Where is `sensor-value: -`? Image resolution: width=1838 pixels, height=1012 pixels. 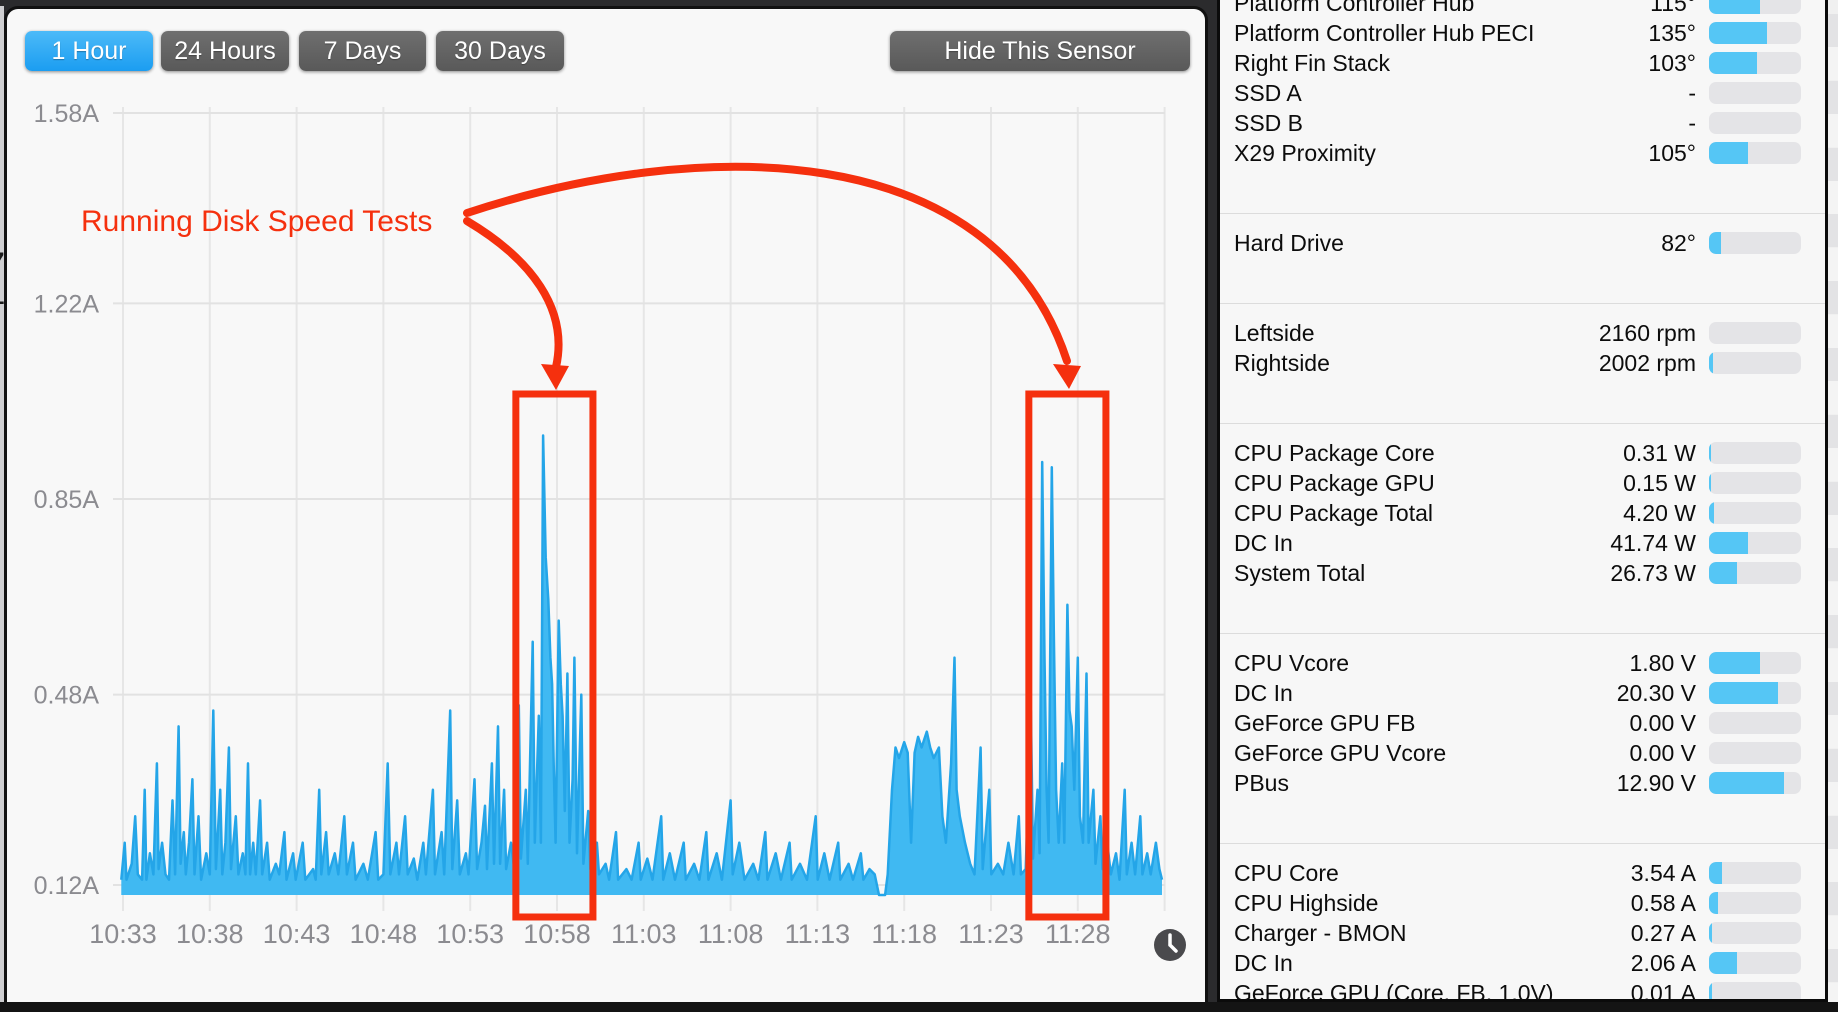
sensor-value: - is located at coordinates (1692, 92).